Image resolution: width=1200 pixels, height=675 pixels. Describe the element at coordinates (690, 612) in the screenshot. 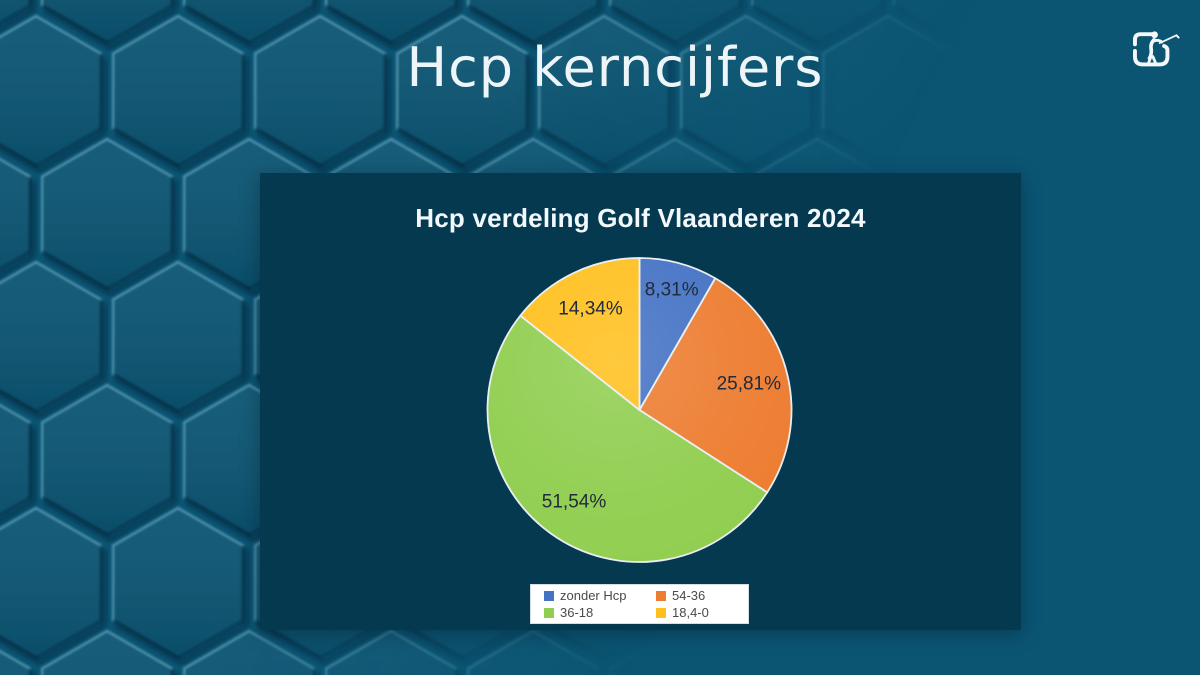

I see `legend-label: 18,4-0` at that location.